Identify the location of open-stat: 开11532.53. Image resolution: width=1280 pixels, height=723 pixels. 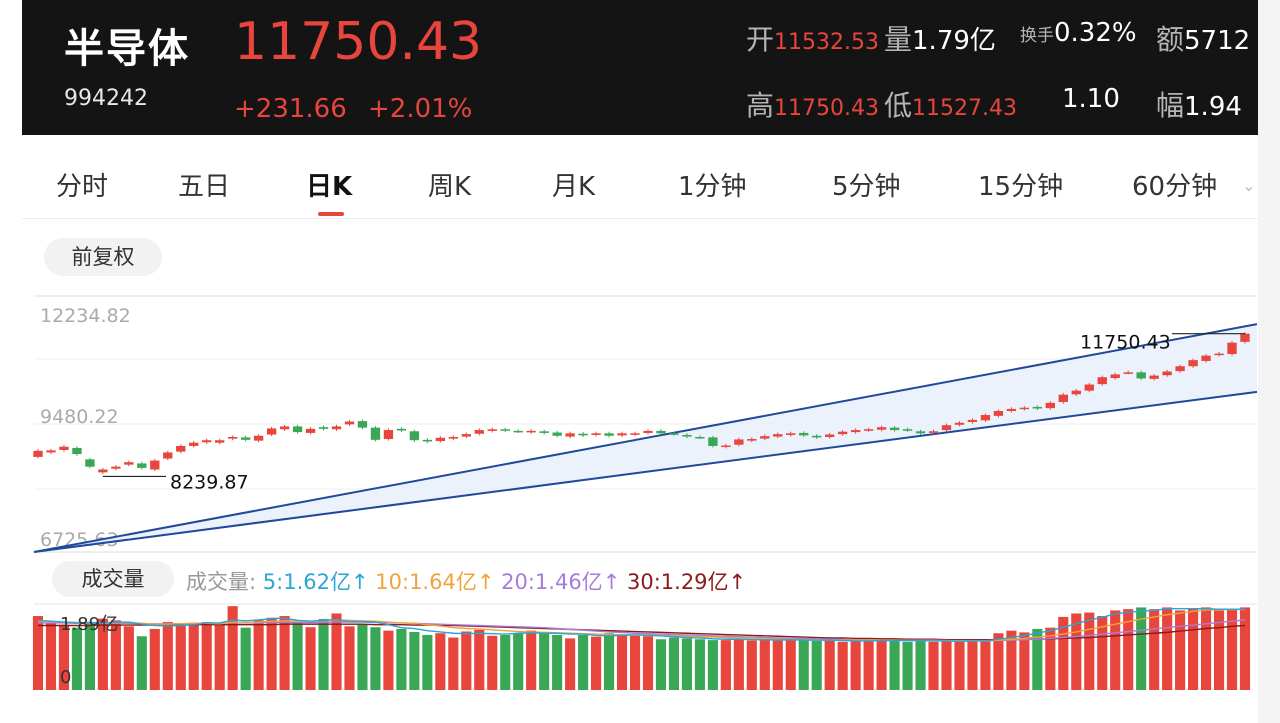
(812, 38).